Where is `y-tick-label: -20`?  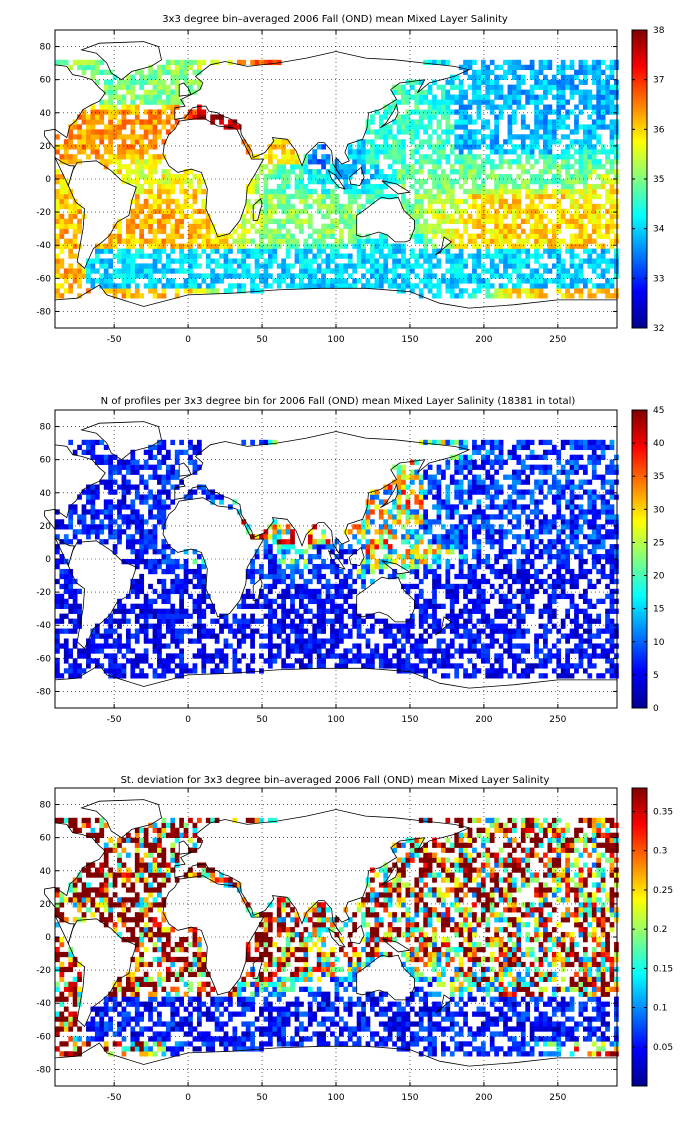 y-tick-label: -20 is located at coordinates (43, 213).